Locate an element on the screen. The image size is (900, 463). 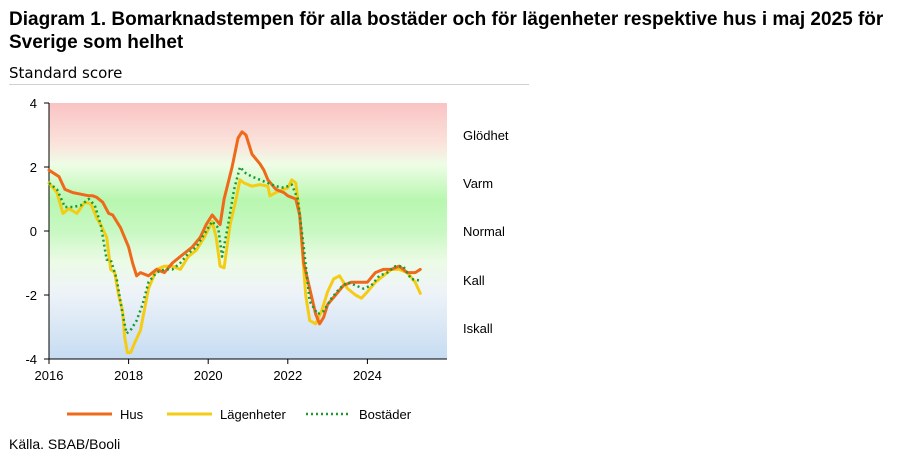
x-tick-label: 2024 is located at coordinates (367, 375).